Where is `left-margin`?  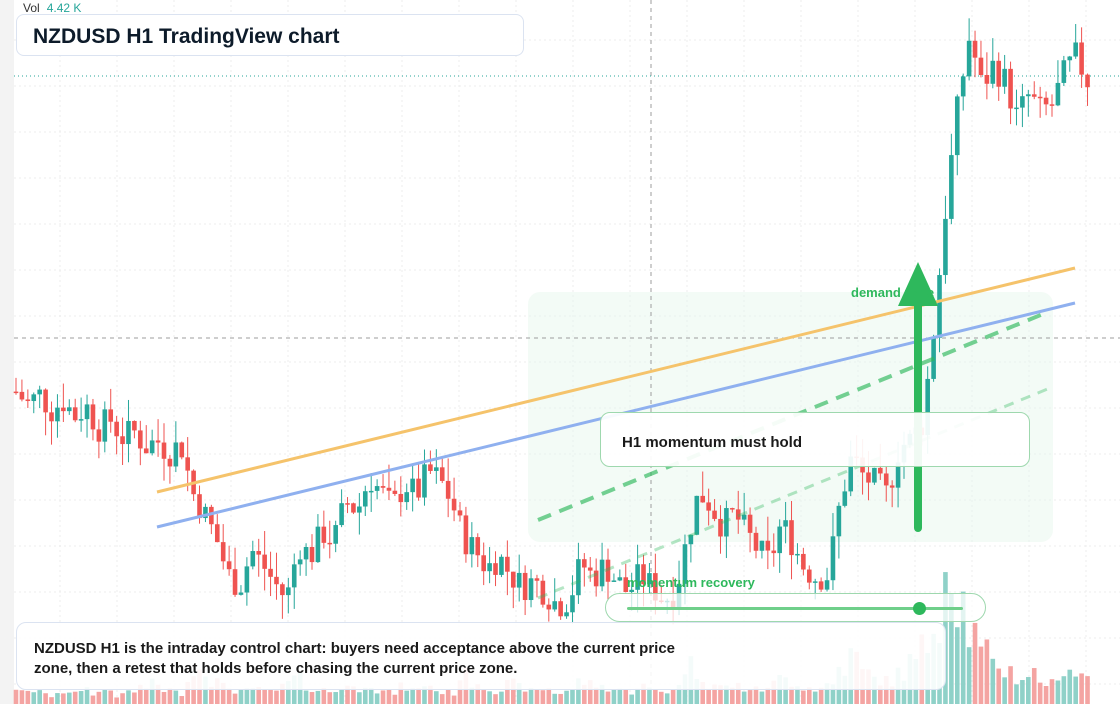
left-margin is located at coordinates (7, 352).